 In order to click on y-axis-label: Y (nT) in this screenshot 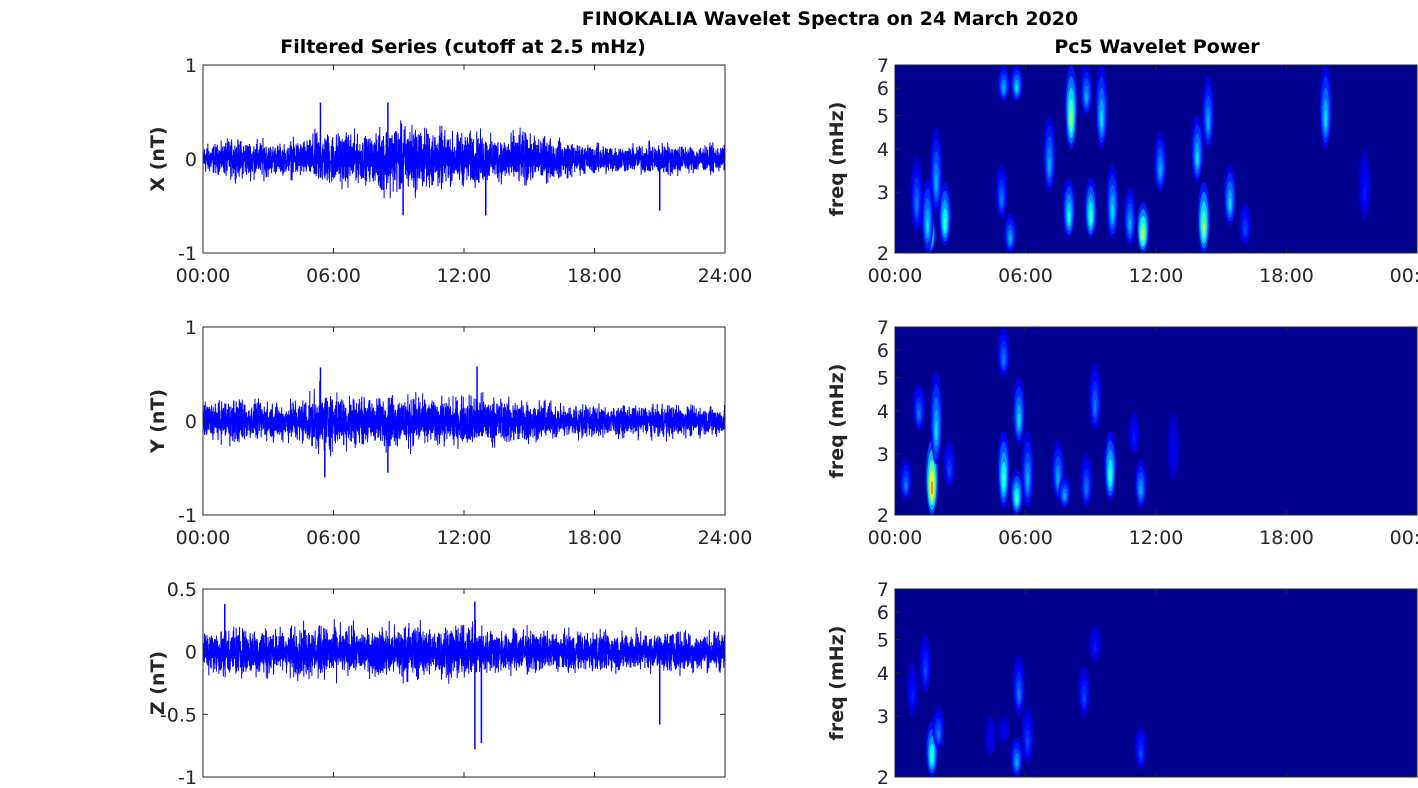, I will do `click(158, 421)`.